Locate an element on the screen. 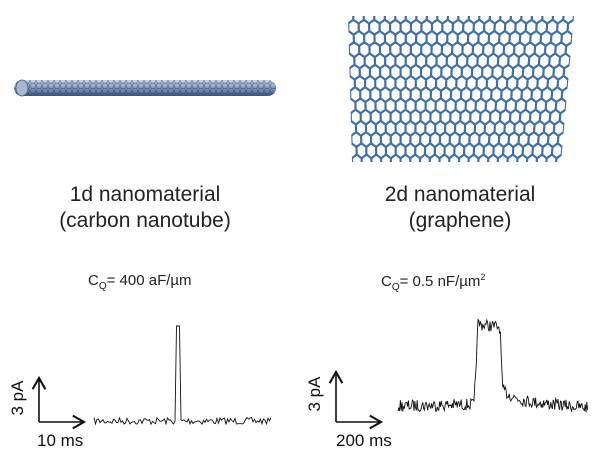 This screenshot has width=592, height=458. right-caption-line2: (graphene) is located at coordinates (460, 220).